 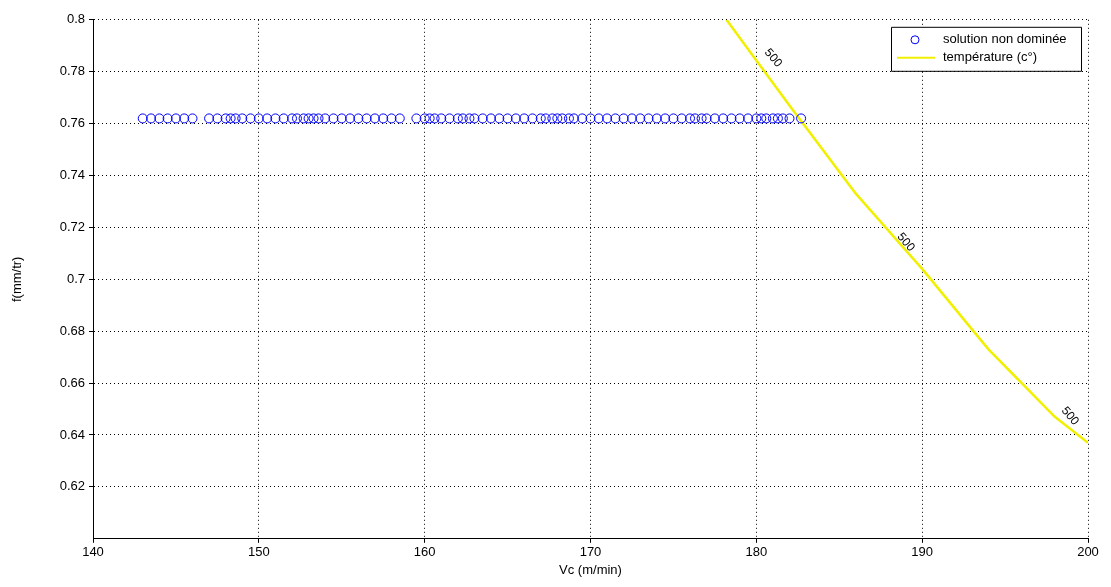 I want to click on y-tick-label: 0.8, so click(x=75, y=19).